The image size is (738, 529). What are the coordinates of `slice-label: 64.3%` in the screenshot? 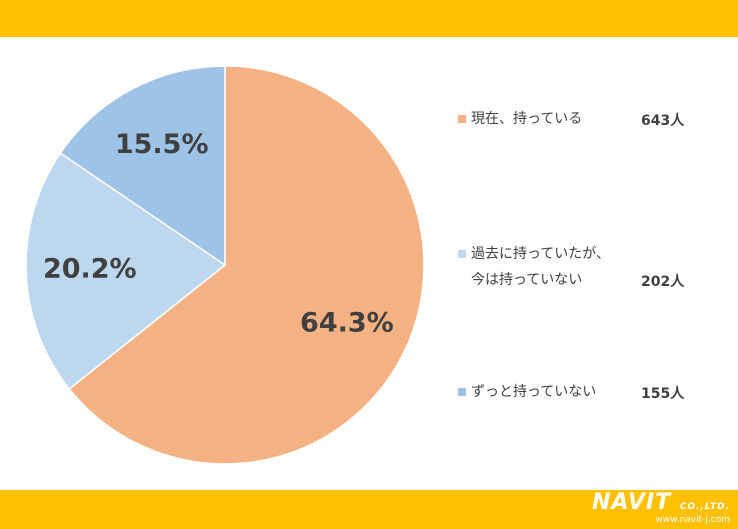 It's located at (347, 322).